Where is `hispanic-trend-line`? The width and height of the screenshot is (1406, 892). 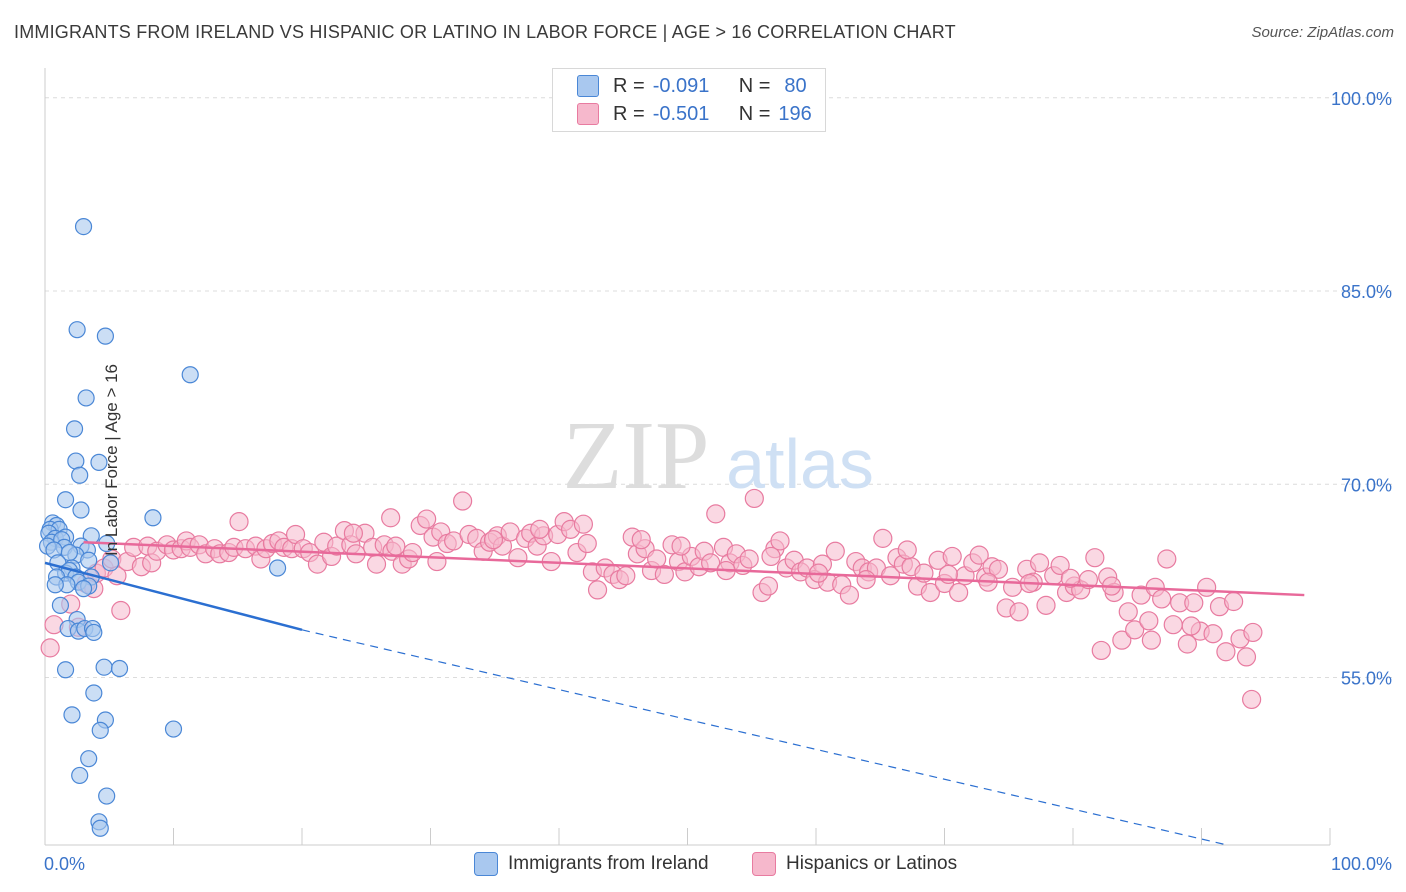
hispanic-trend-line is located at coordinates (694, 568).